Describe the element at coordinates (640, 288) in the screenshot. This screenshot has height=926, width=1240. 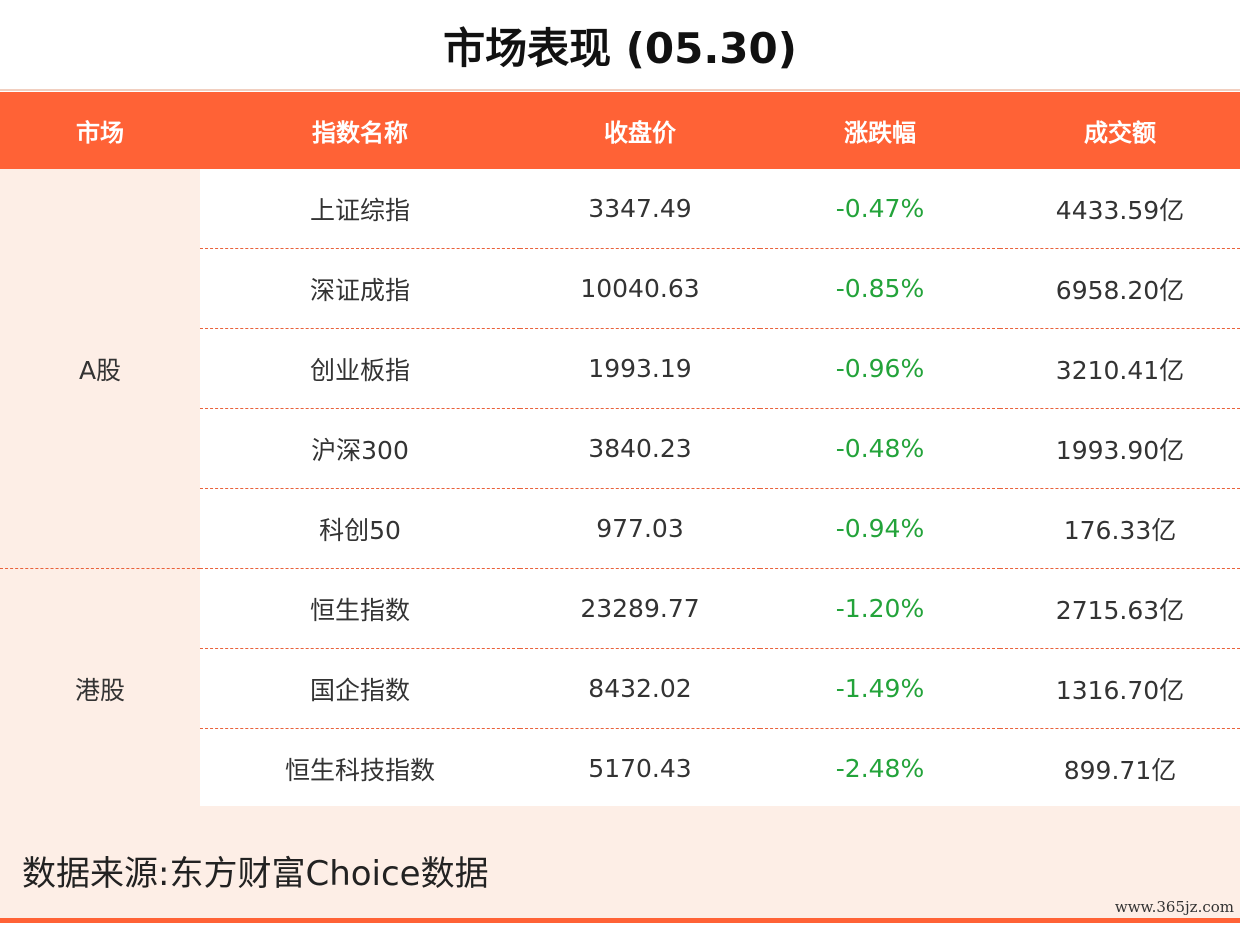
I see `close-price: 10040.63` at that location.